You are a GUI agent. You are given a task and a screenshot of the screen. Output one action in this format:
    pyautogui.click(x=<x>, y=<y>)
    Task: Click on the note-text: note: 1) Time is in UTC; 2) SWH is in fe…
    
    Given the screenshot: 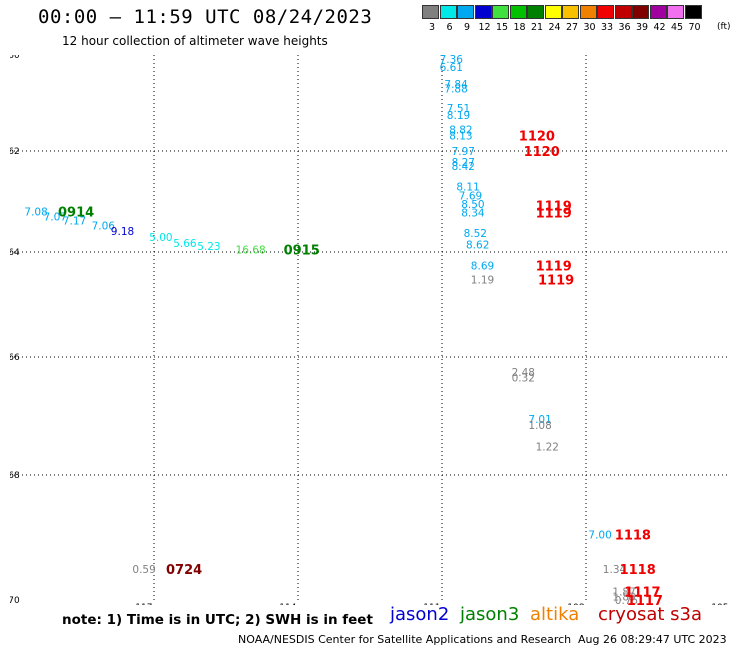 What is the action you would take?
    pyautogui.click(x=217, y=620)
    